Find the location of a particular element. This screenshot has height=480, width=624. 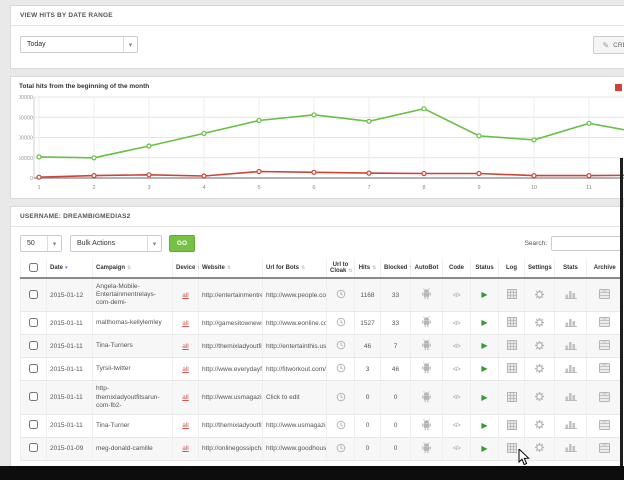

column-header-website: Website ⇅ is located at coordinates (230, 269).